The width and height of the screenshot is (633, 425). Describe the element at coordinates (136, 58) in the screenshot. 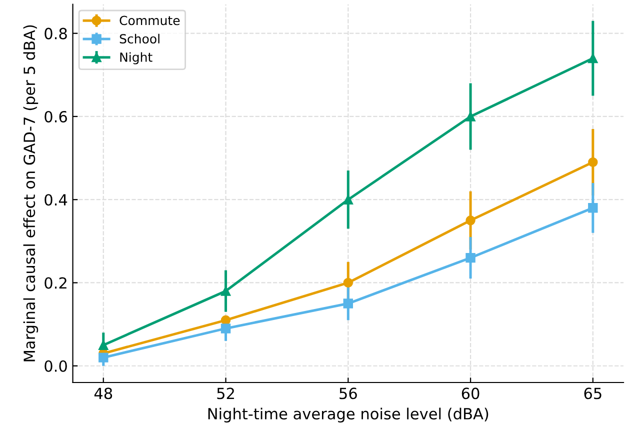

I see `legend-label: Night` at that location.